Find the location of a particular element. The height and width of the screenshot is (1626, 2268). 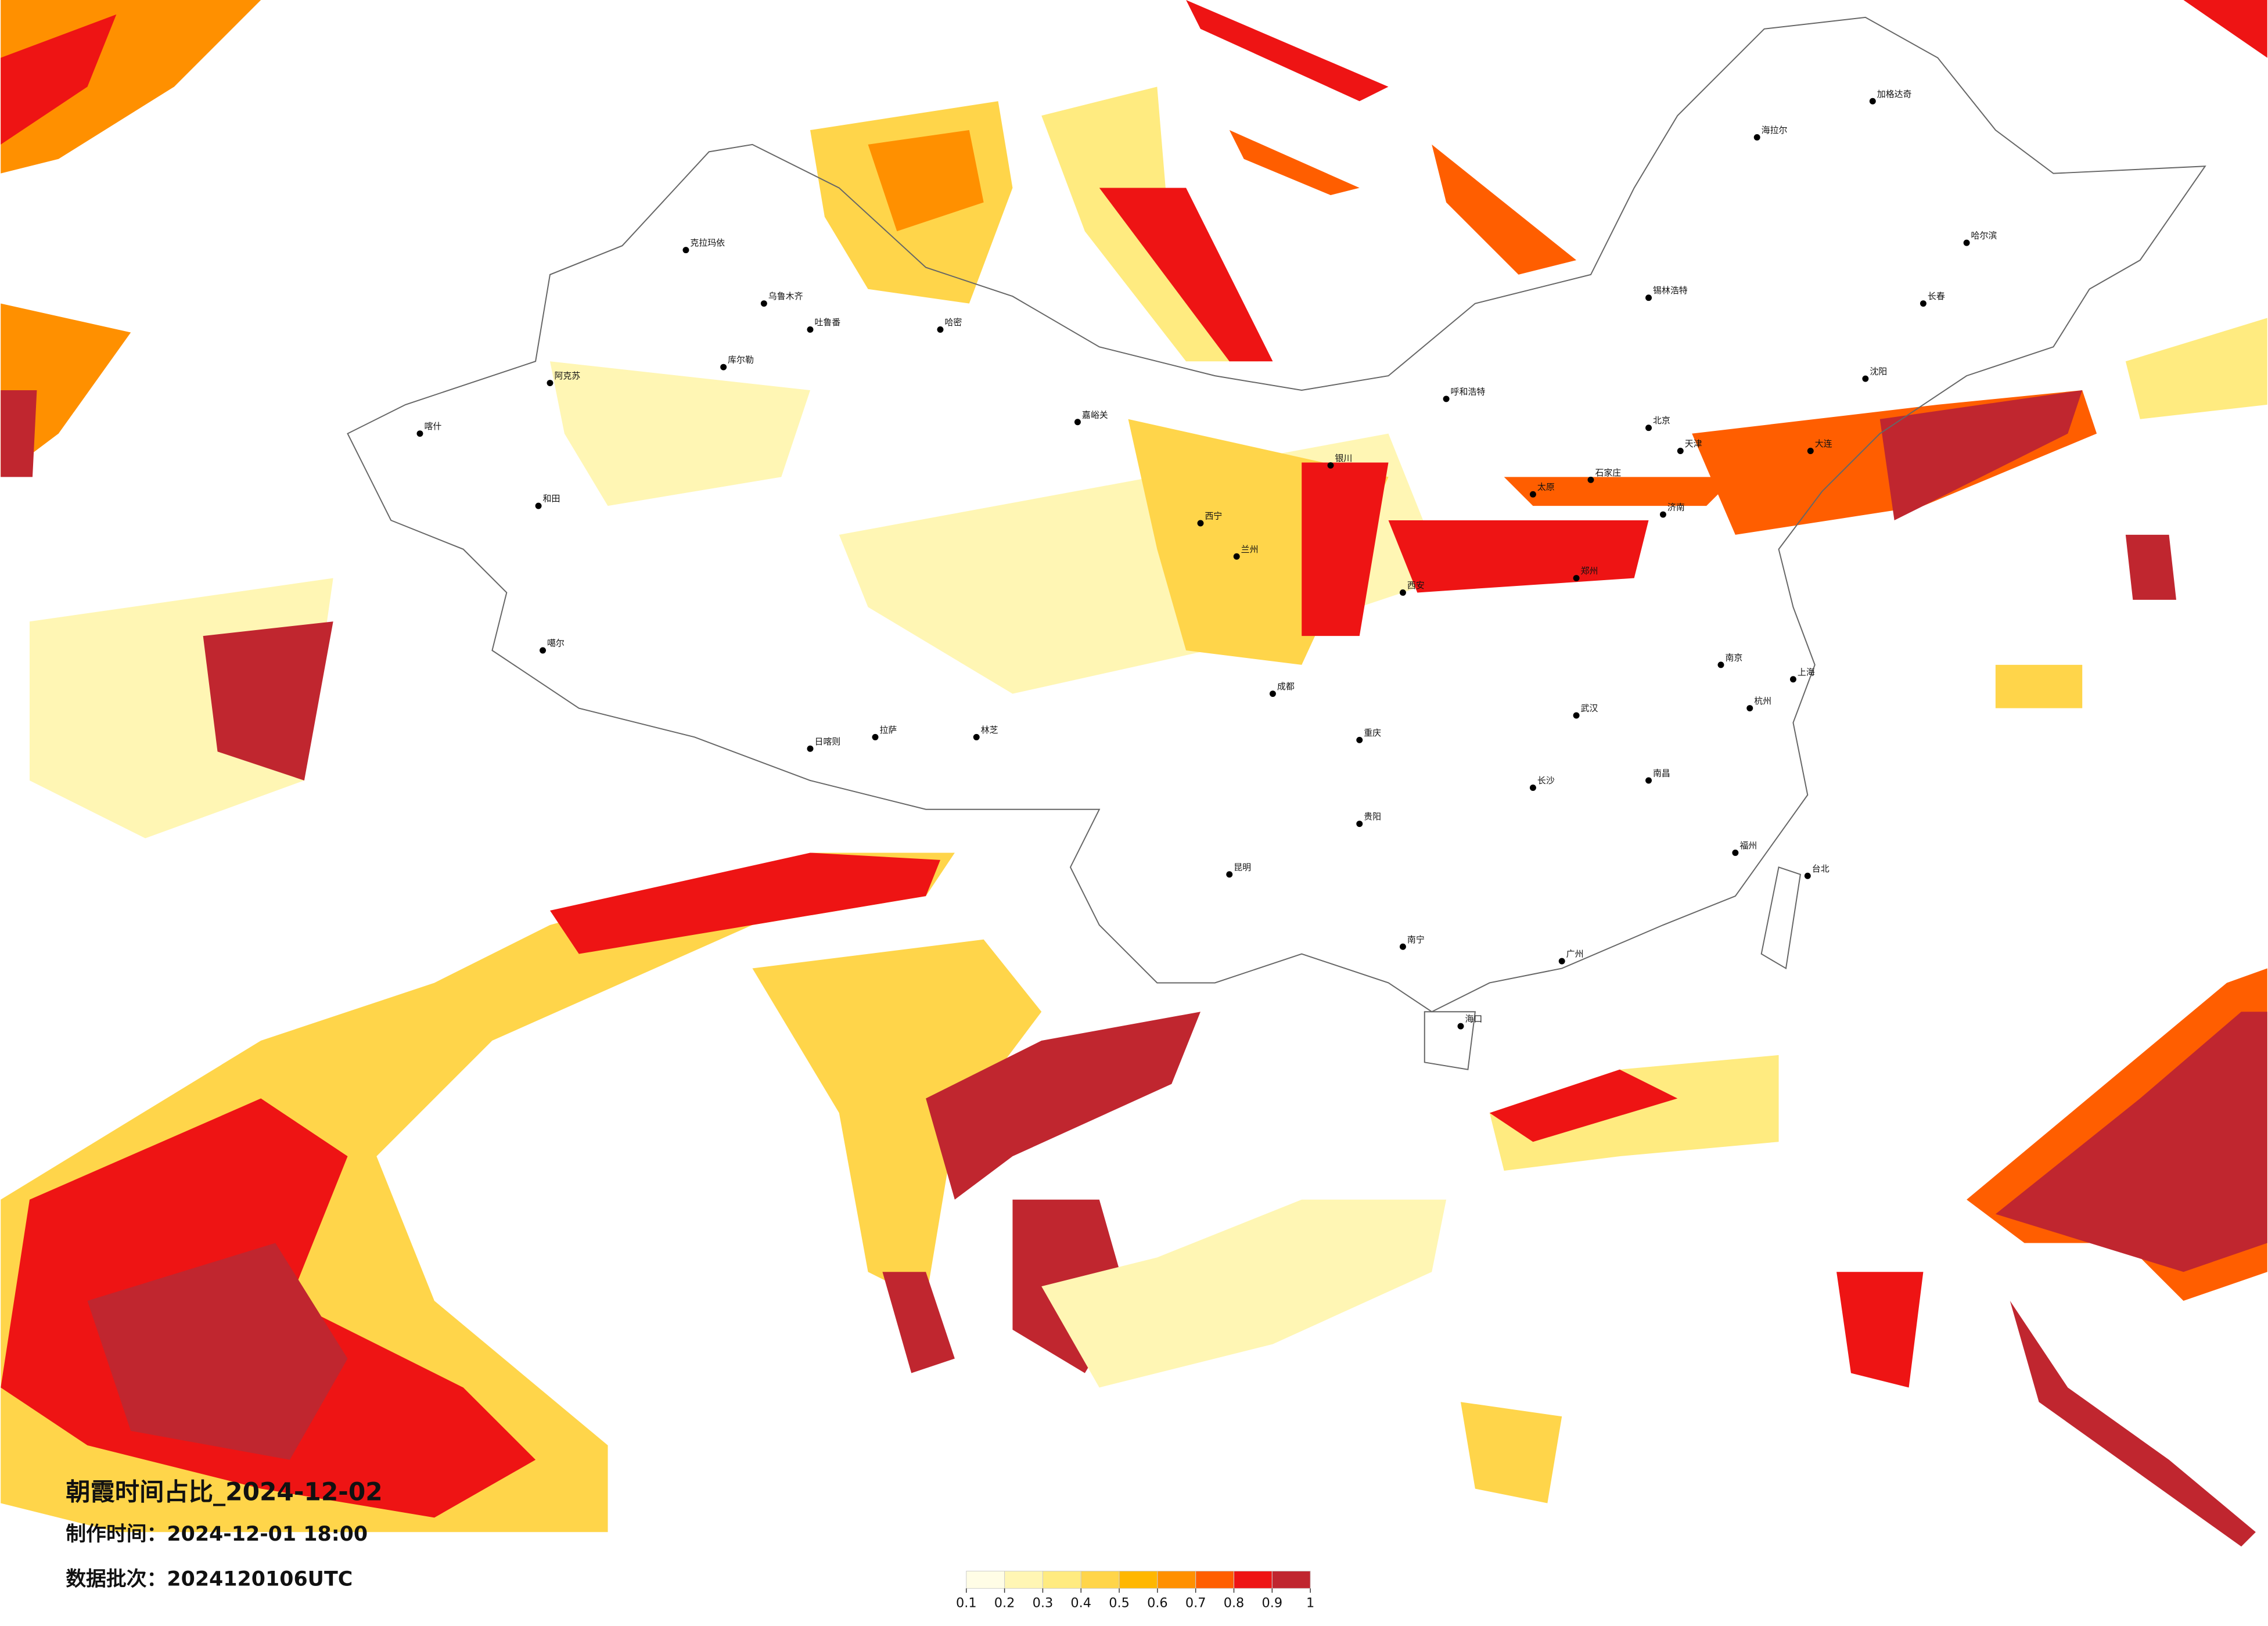

map-title: 朝霞时间占比_2024-12-02 is located at coordinates (224, 1491).